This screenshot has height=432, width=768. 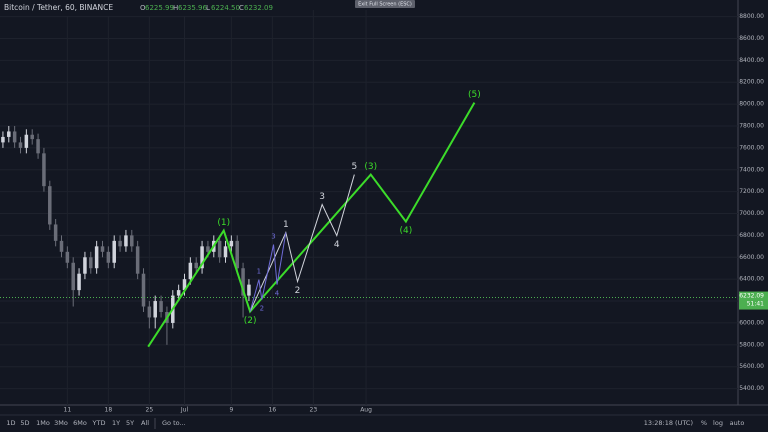 What do you see at coordinates (751, 322) in the screenshot?
I see `y-tick-label: 6000.00` at bounding box center [751, 322].